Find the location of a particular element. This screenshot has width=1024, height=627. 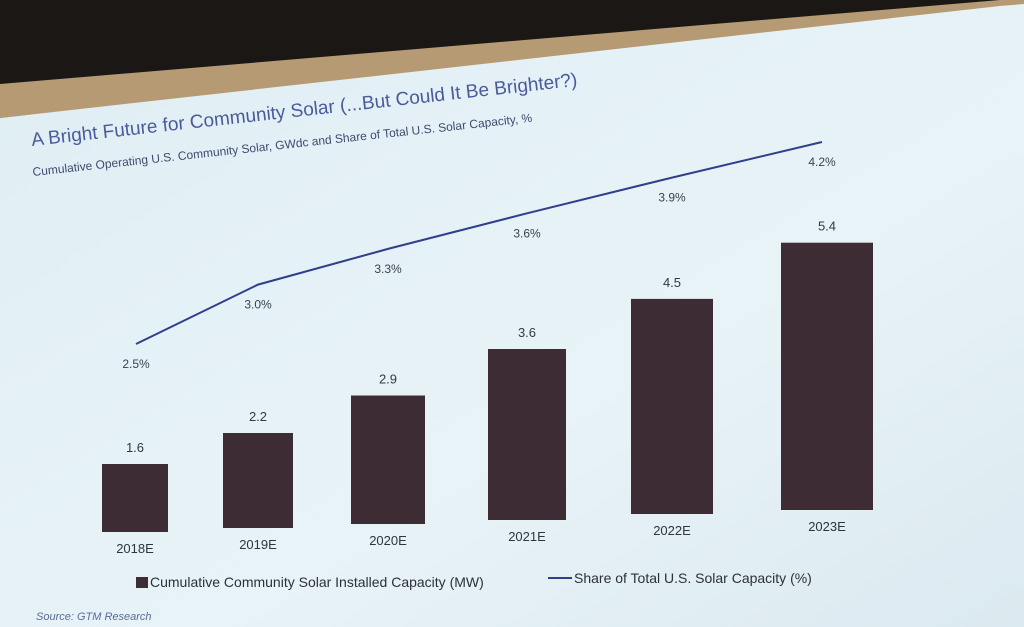

bar-2018E is located at coordinates (135, 498).